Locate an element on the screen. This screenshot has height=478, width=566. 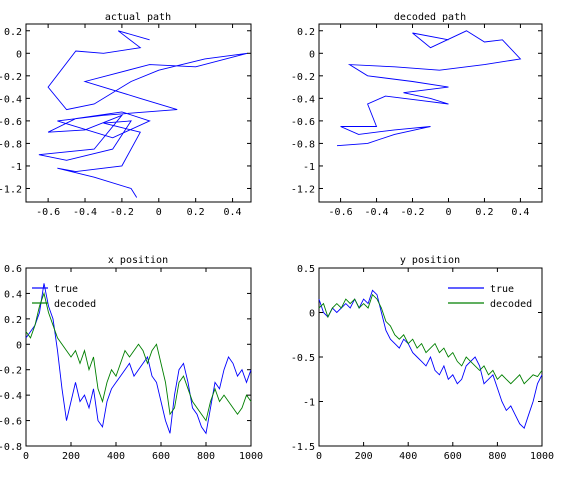
chart-title: y position is located at coordinates (430, 260).